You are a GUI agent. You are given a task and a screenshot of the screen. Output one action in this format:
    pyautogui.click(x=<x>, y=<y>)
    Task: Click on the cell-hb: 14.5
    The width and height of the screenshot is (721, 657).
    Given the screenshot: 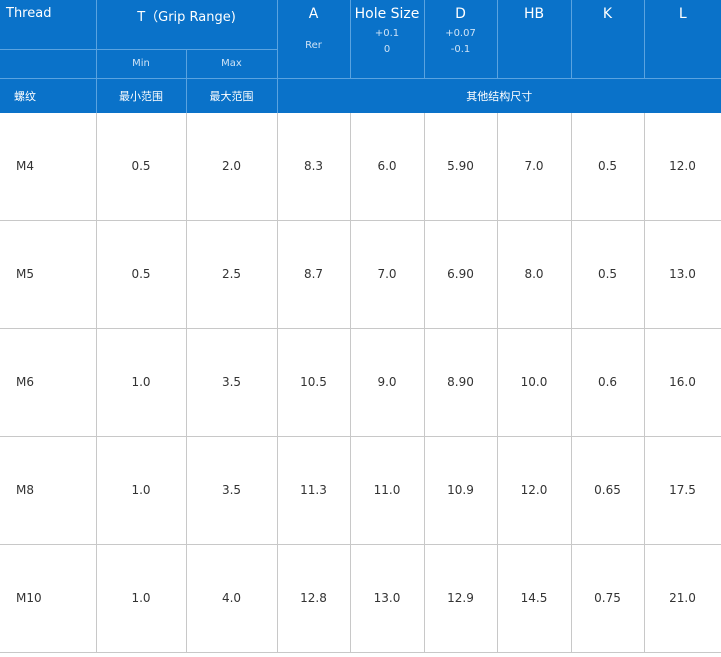 What is the action you would take?
    pyautogui.click(x=534, y=598)
    